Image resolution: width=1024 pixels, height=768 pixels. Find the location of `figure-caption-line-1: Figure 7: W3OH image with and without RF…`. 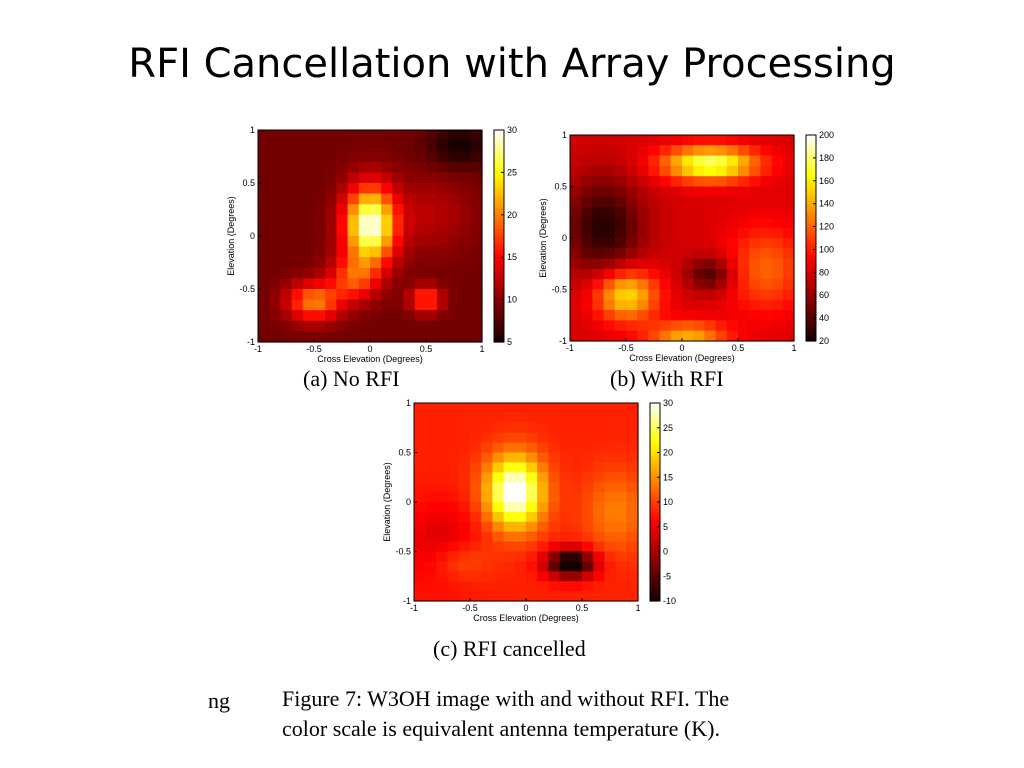

figure-caption-line-1: Figure 7: W3OH image with and without RF… is located at coordinates (506, 698).